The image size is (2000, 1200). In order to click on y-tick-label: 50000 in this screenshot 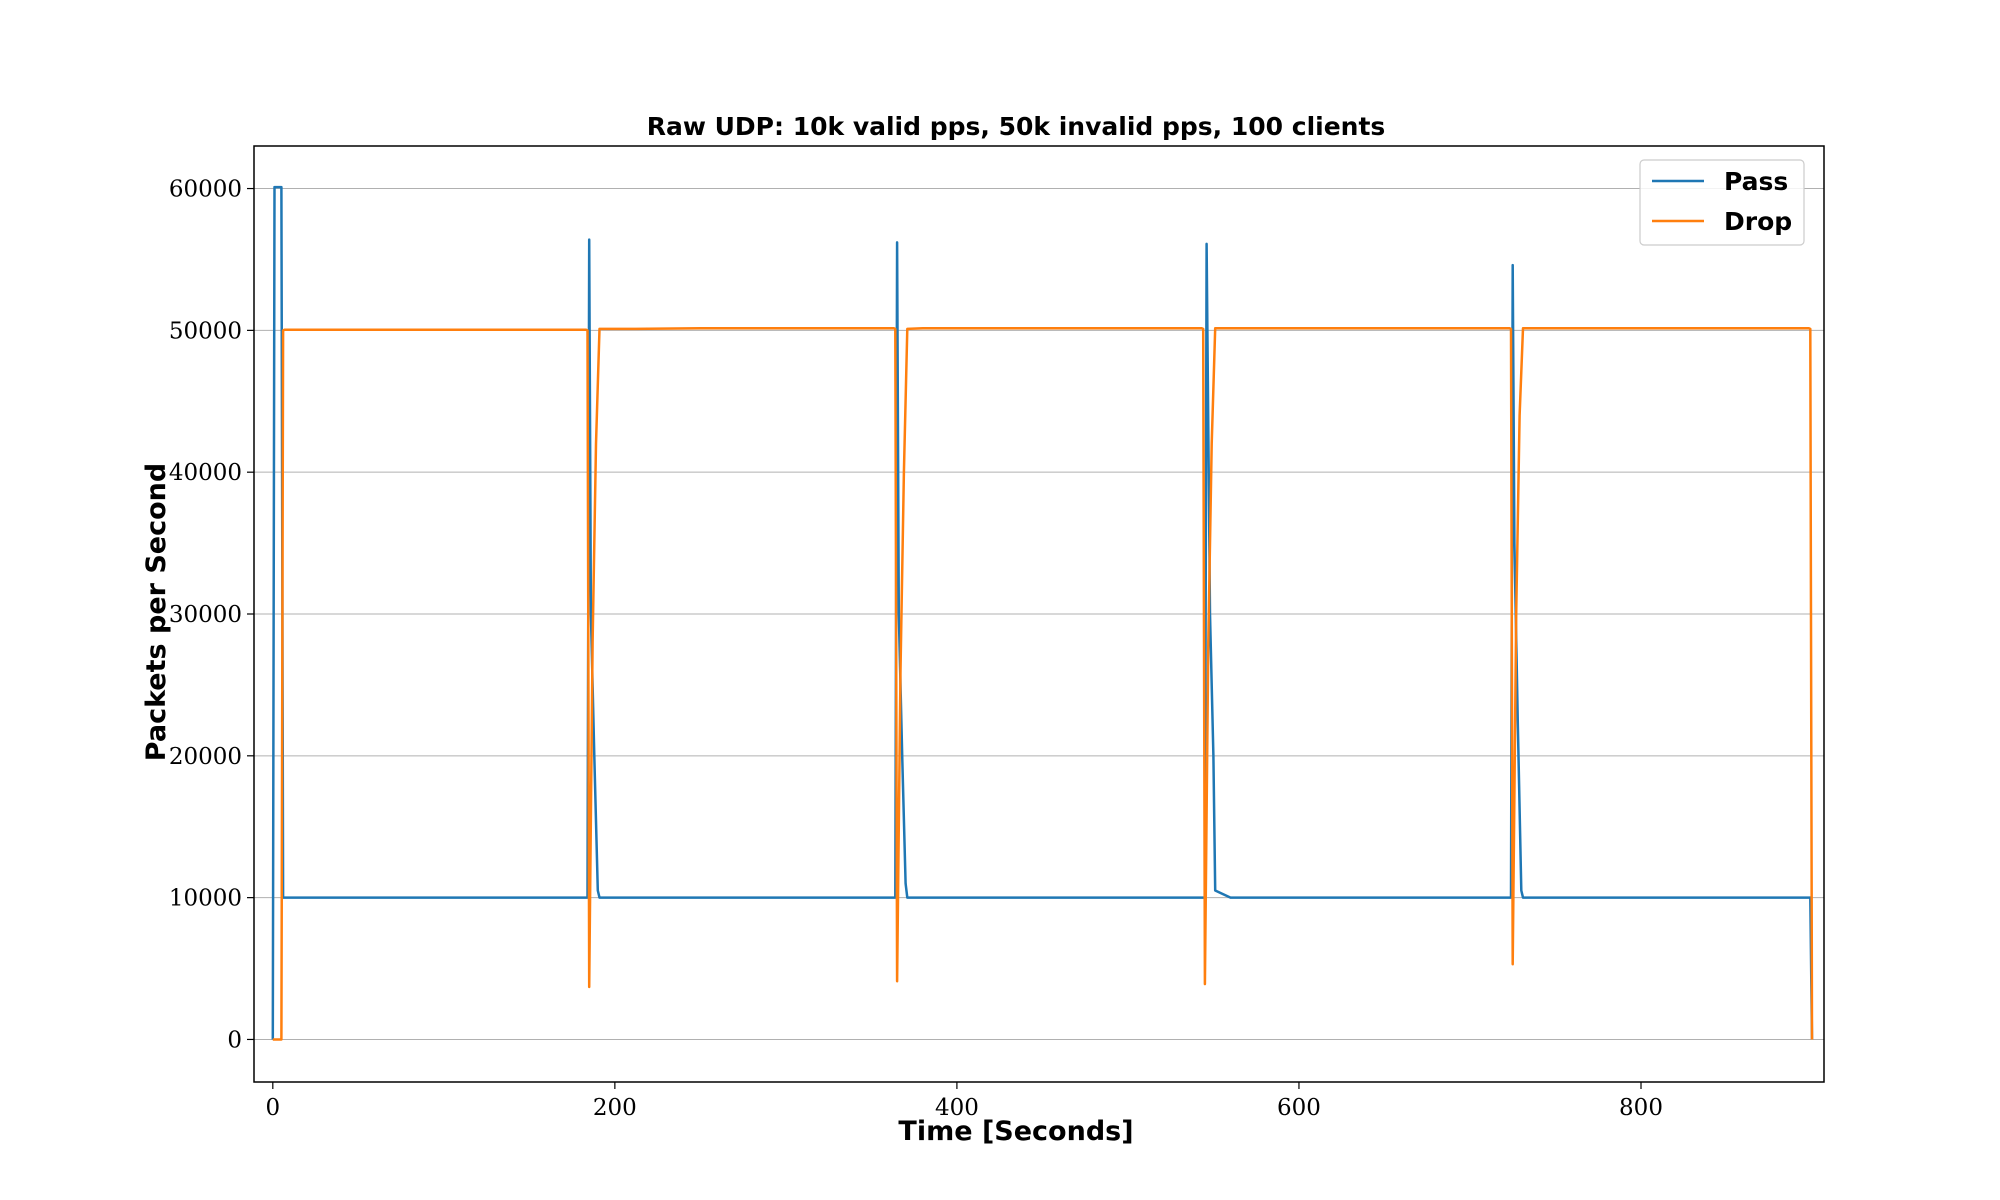, I will do `click(205, 331)`.